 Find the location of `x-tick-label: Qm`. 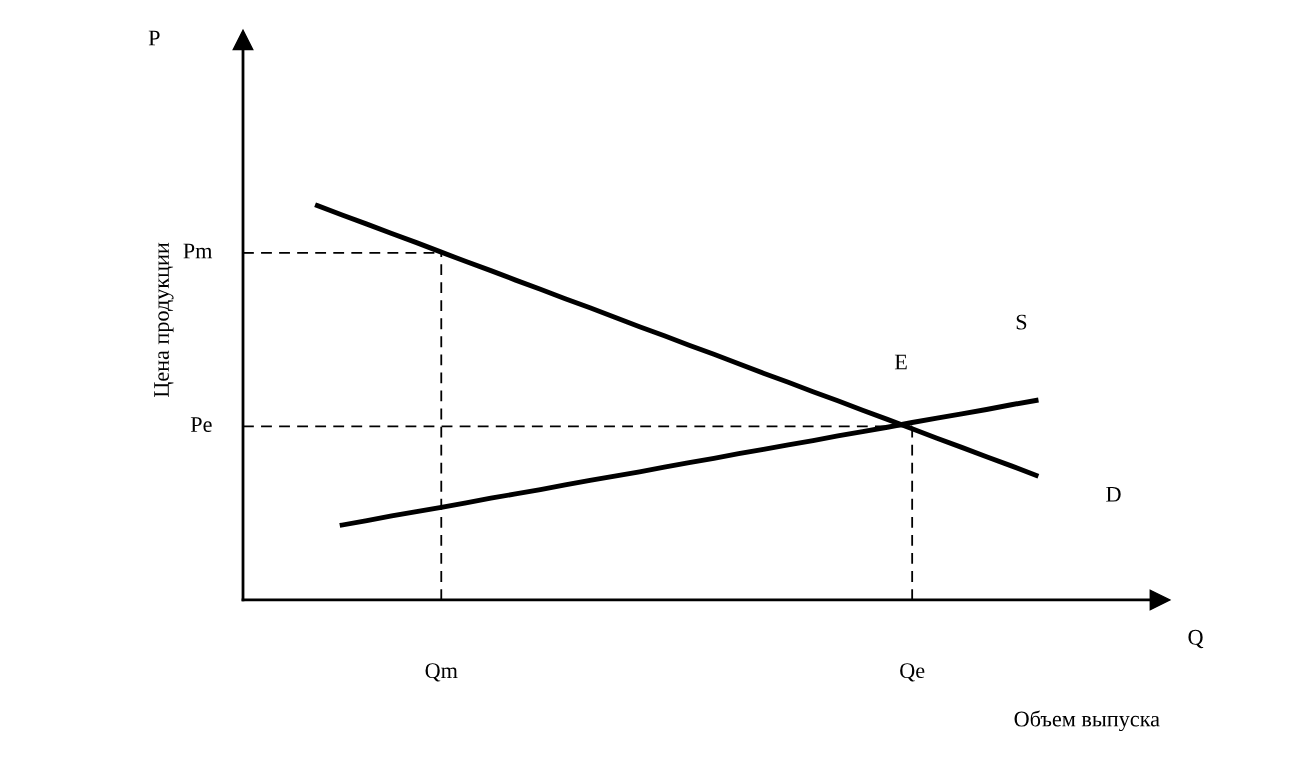

x-tick-label: Qm is located at coordinates (441, 672).